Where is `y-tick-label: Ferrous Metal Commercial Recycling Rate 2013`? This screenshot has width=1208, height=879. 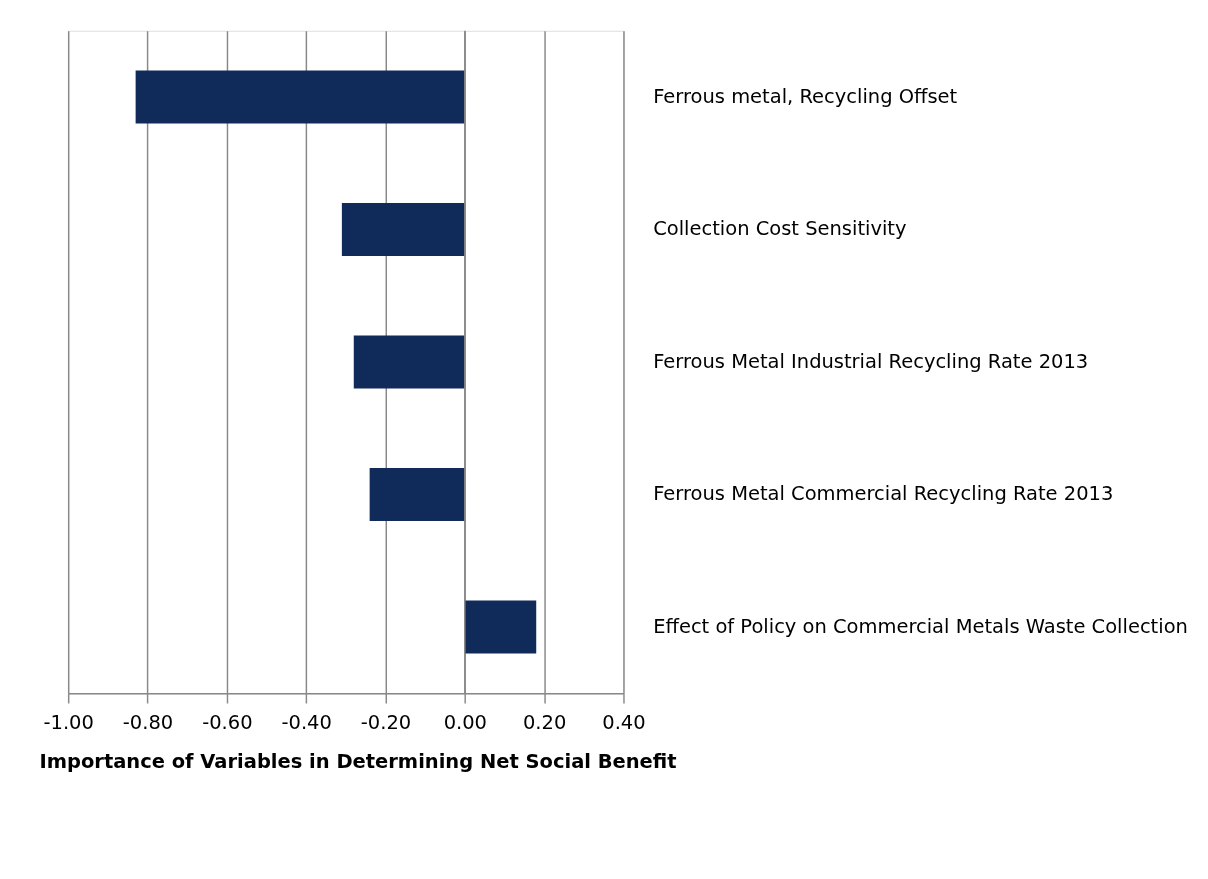 y-tick-label: Ferrous Metal Commercial Recycling Rate 2013 is located at coordinates (883, 494).